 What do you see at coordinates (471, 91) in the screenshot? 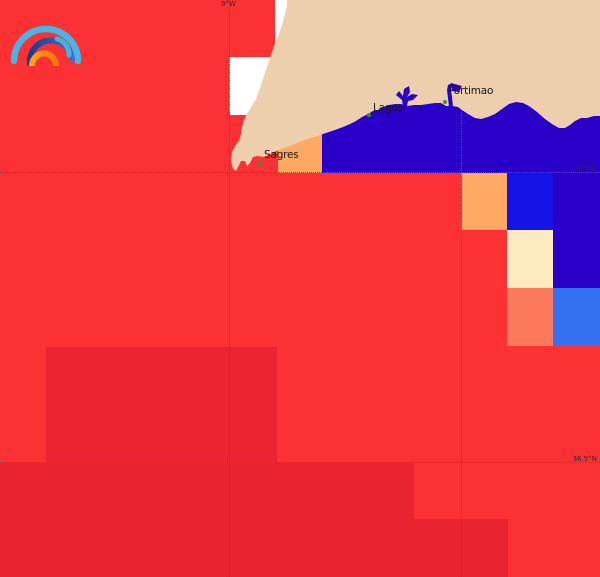
I see `city-label: Portimao` at bounding box center [471, 91].